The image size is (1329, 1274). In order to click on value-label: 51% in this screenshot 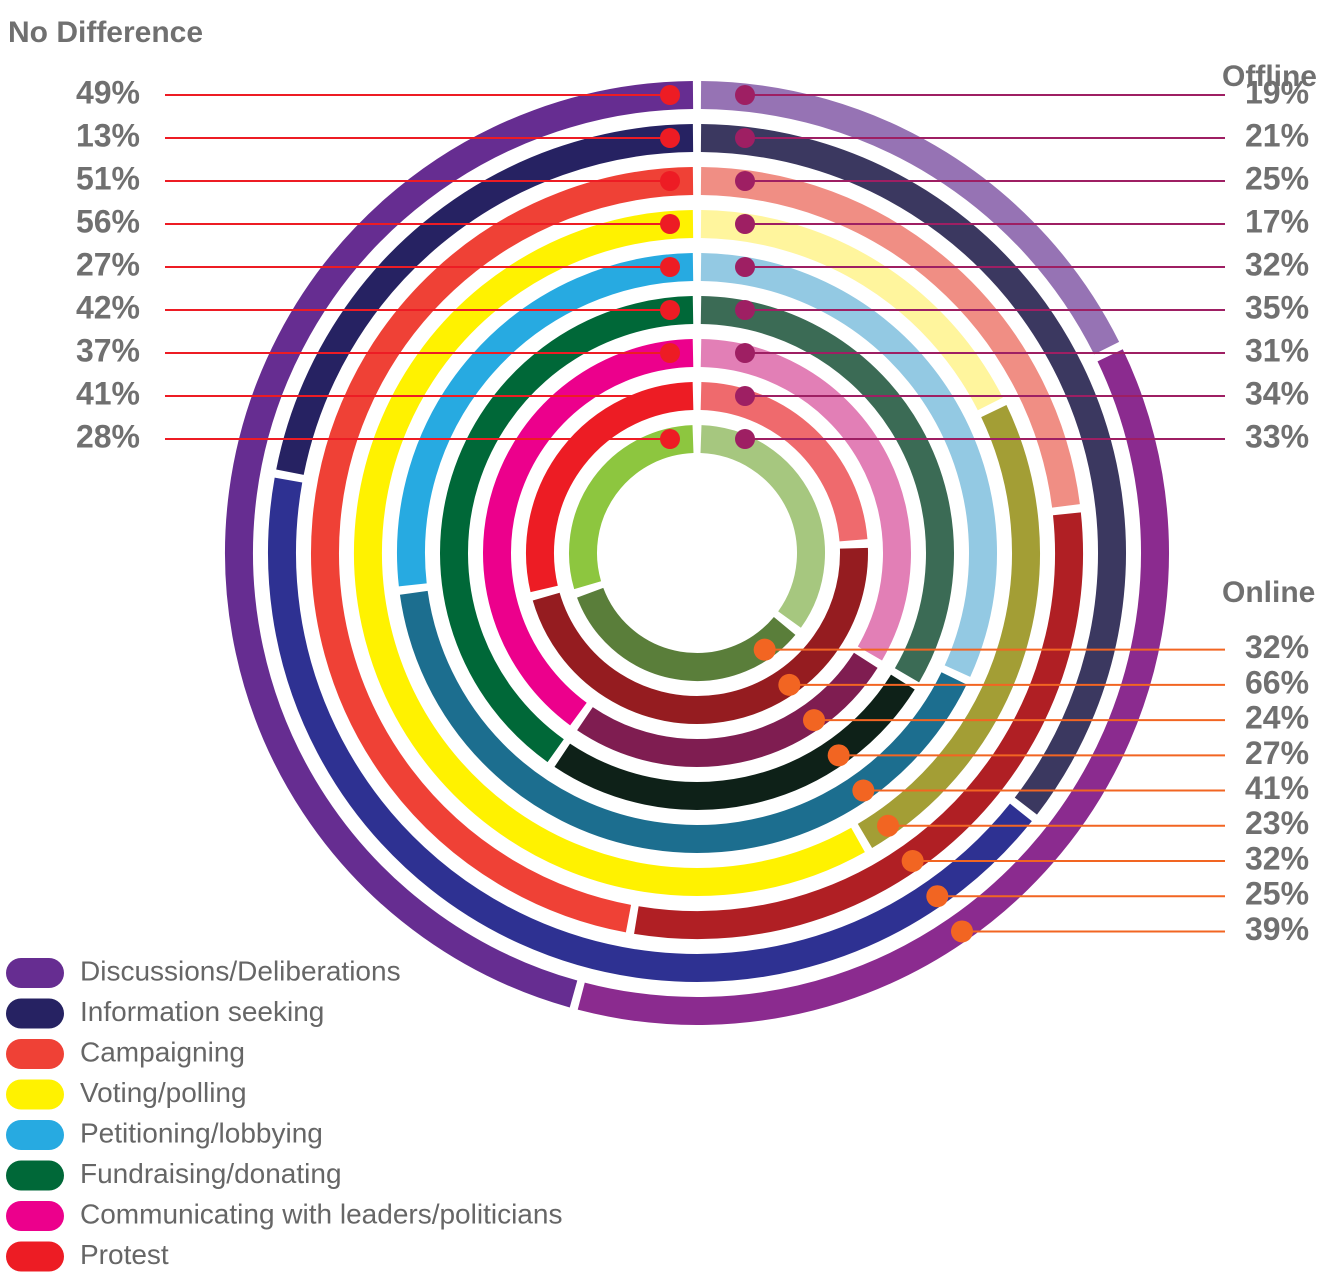, I will do `click(108, 178)`.